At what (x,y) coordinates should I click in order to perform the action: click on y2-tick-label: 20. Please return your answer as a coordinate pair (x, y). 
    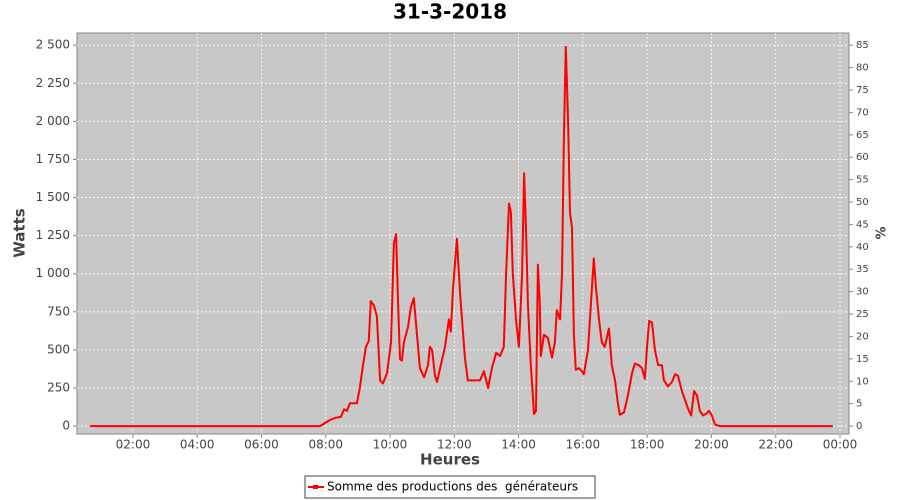
    Looking at the image, I should click on (862, 336).